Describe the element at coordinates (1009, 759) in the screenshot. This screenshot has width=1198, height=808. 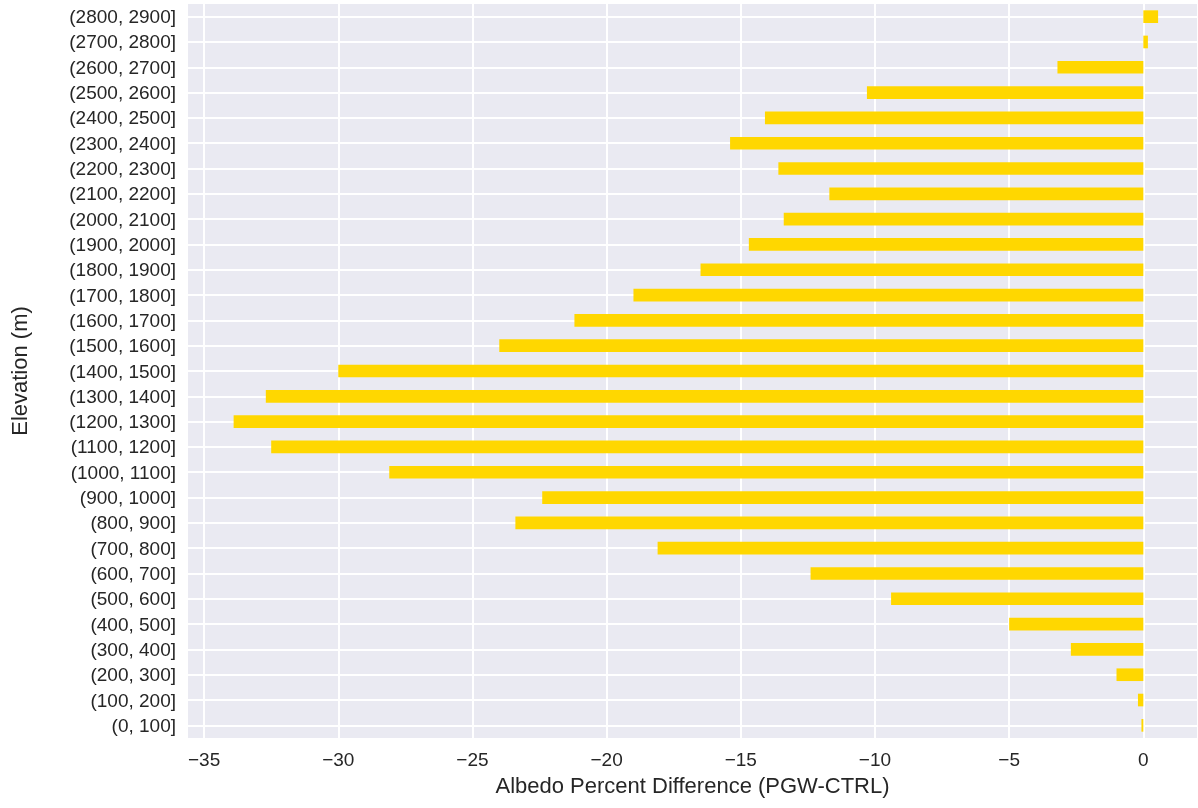
I see `x-tick-label: −5` at that location.